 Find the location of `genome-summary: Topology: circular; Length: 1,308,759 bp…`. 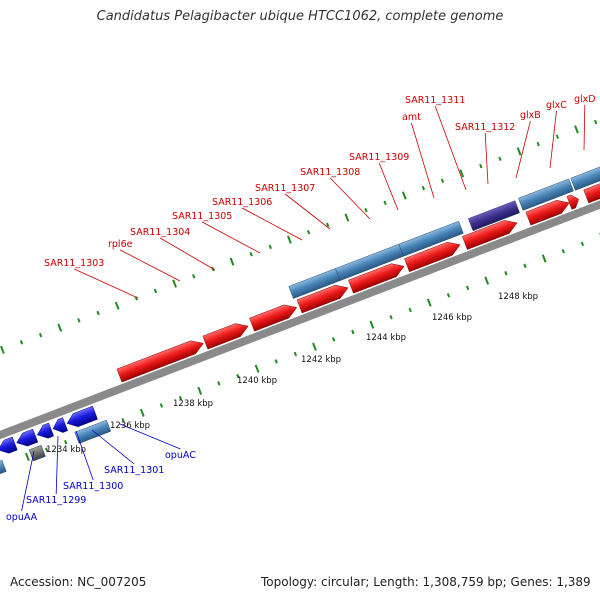

genome-summary: Topology: circular; Length: 1,308,759 bp… is located at coordinates (426, 582).